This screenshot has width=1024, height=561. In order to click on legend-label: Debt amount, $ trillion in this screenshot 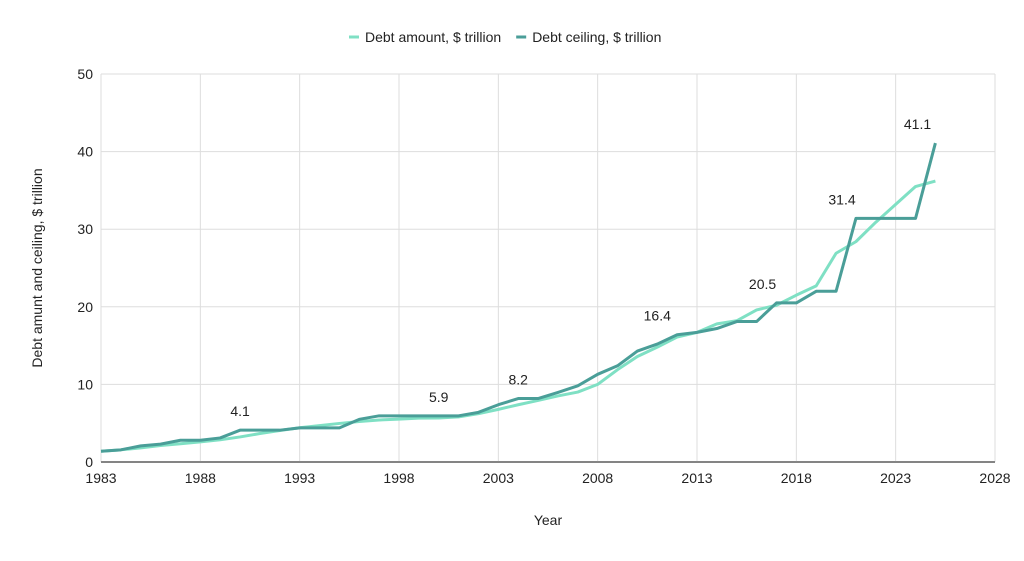, I will do `click(433, 37)`.